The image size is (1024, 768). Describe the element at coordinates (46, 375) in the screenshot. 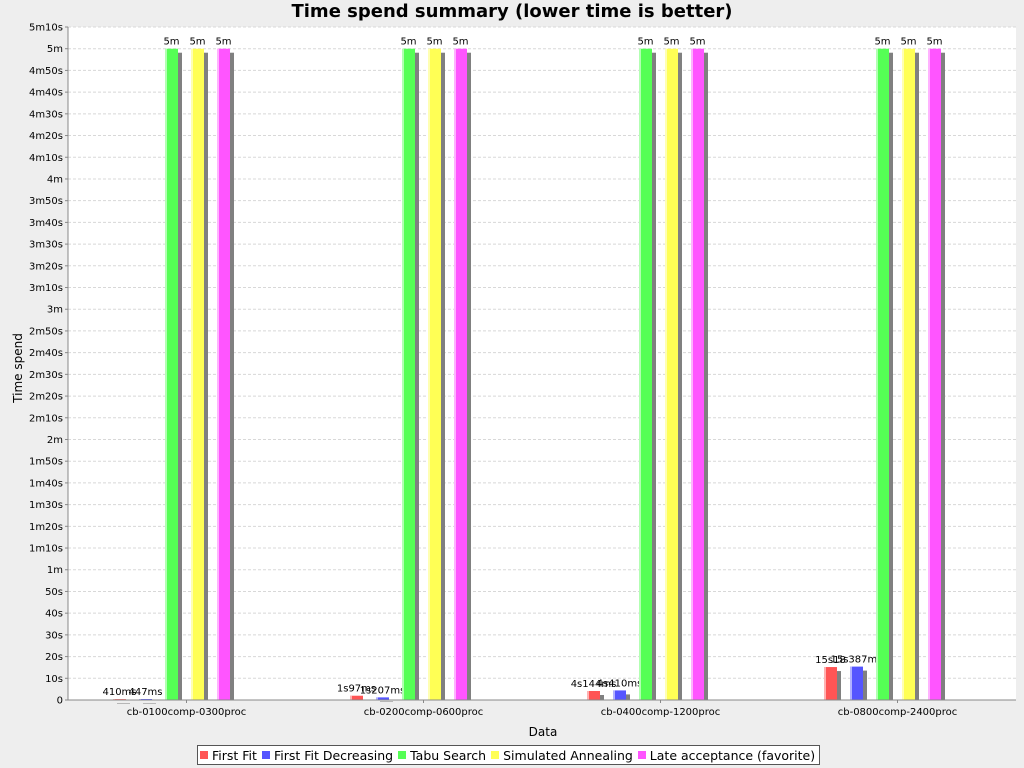

I see `y-tick-label: 2m30s` at that location.